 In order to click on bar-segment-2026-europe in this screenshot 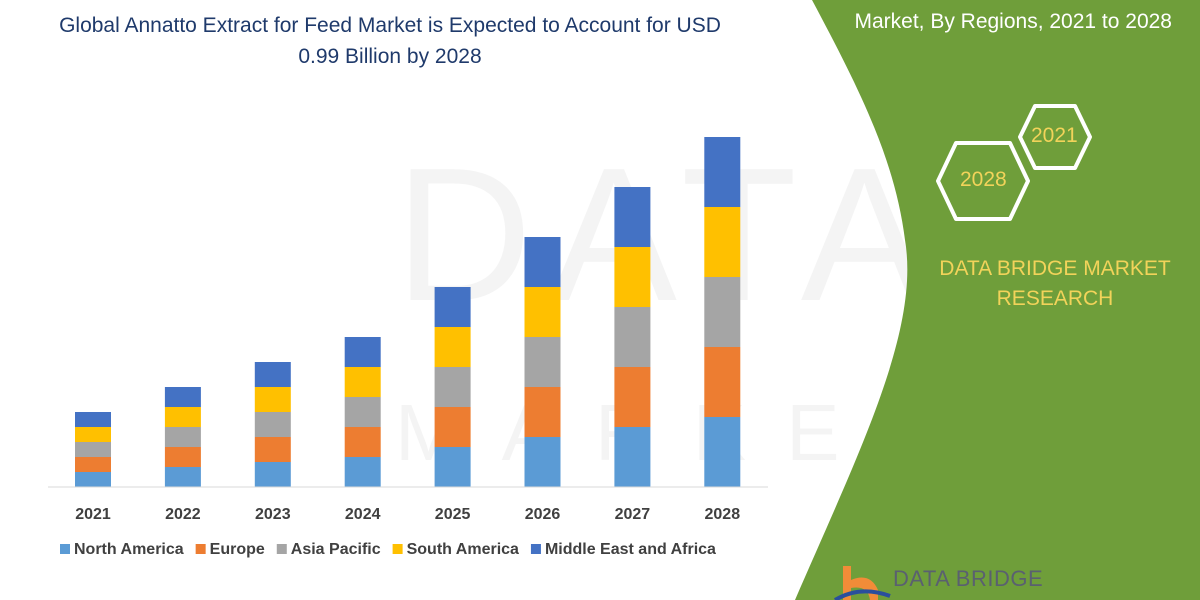, I will do `click(542, 412)`.